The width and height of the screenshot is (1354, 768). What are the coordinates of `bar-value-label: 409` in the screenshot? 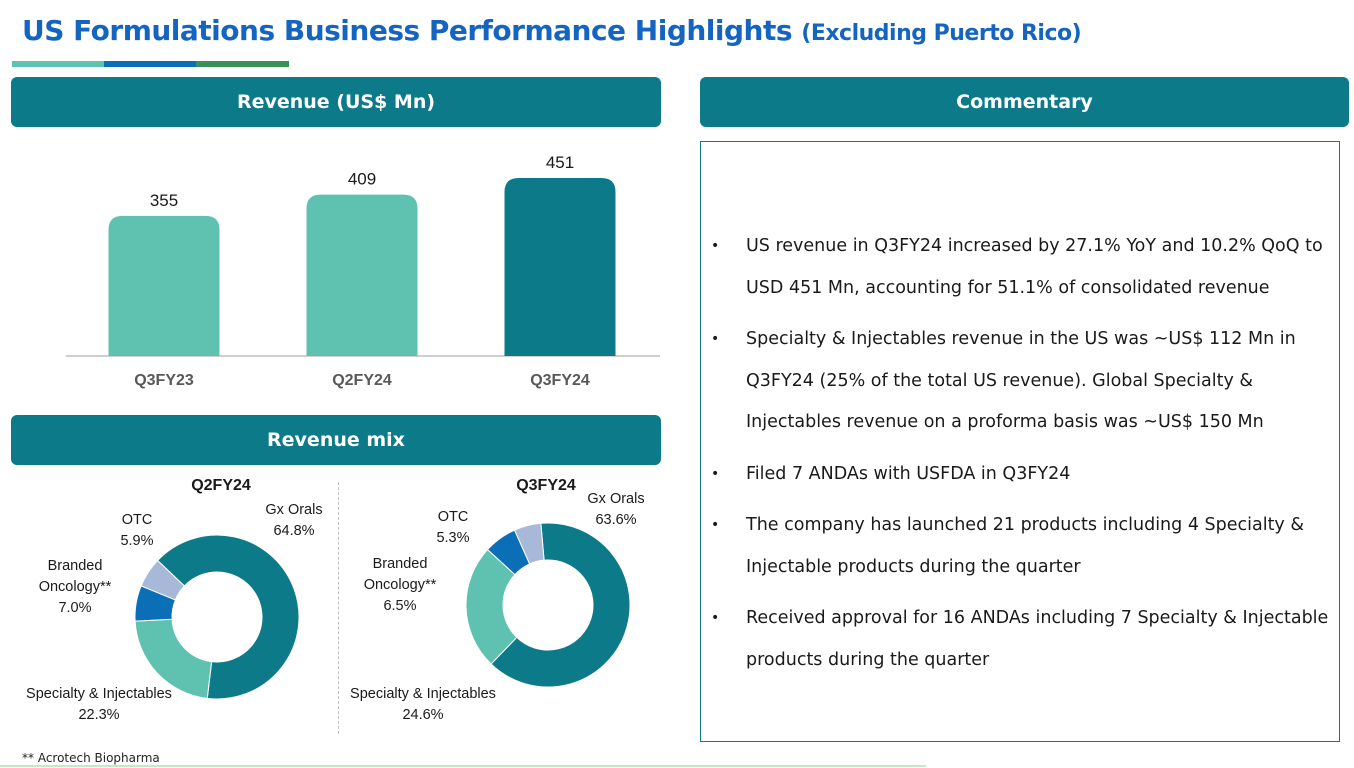 It's located at (362, 179).